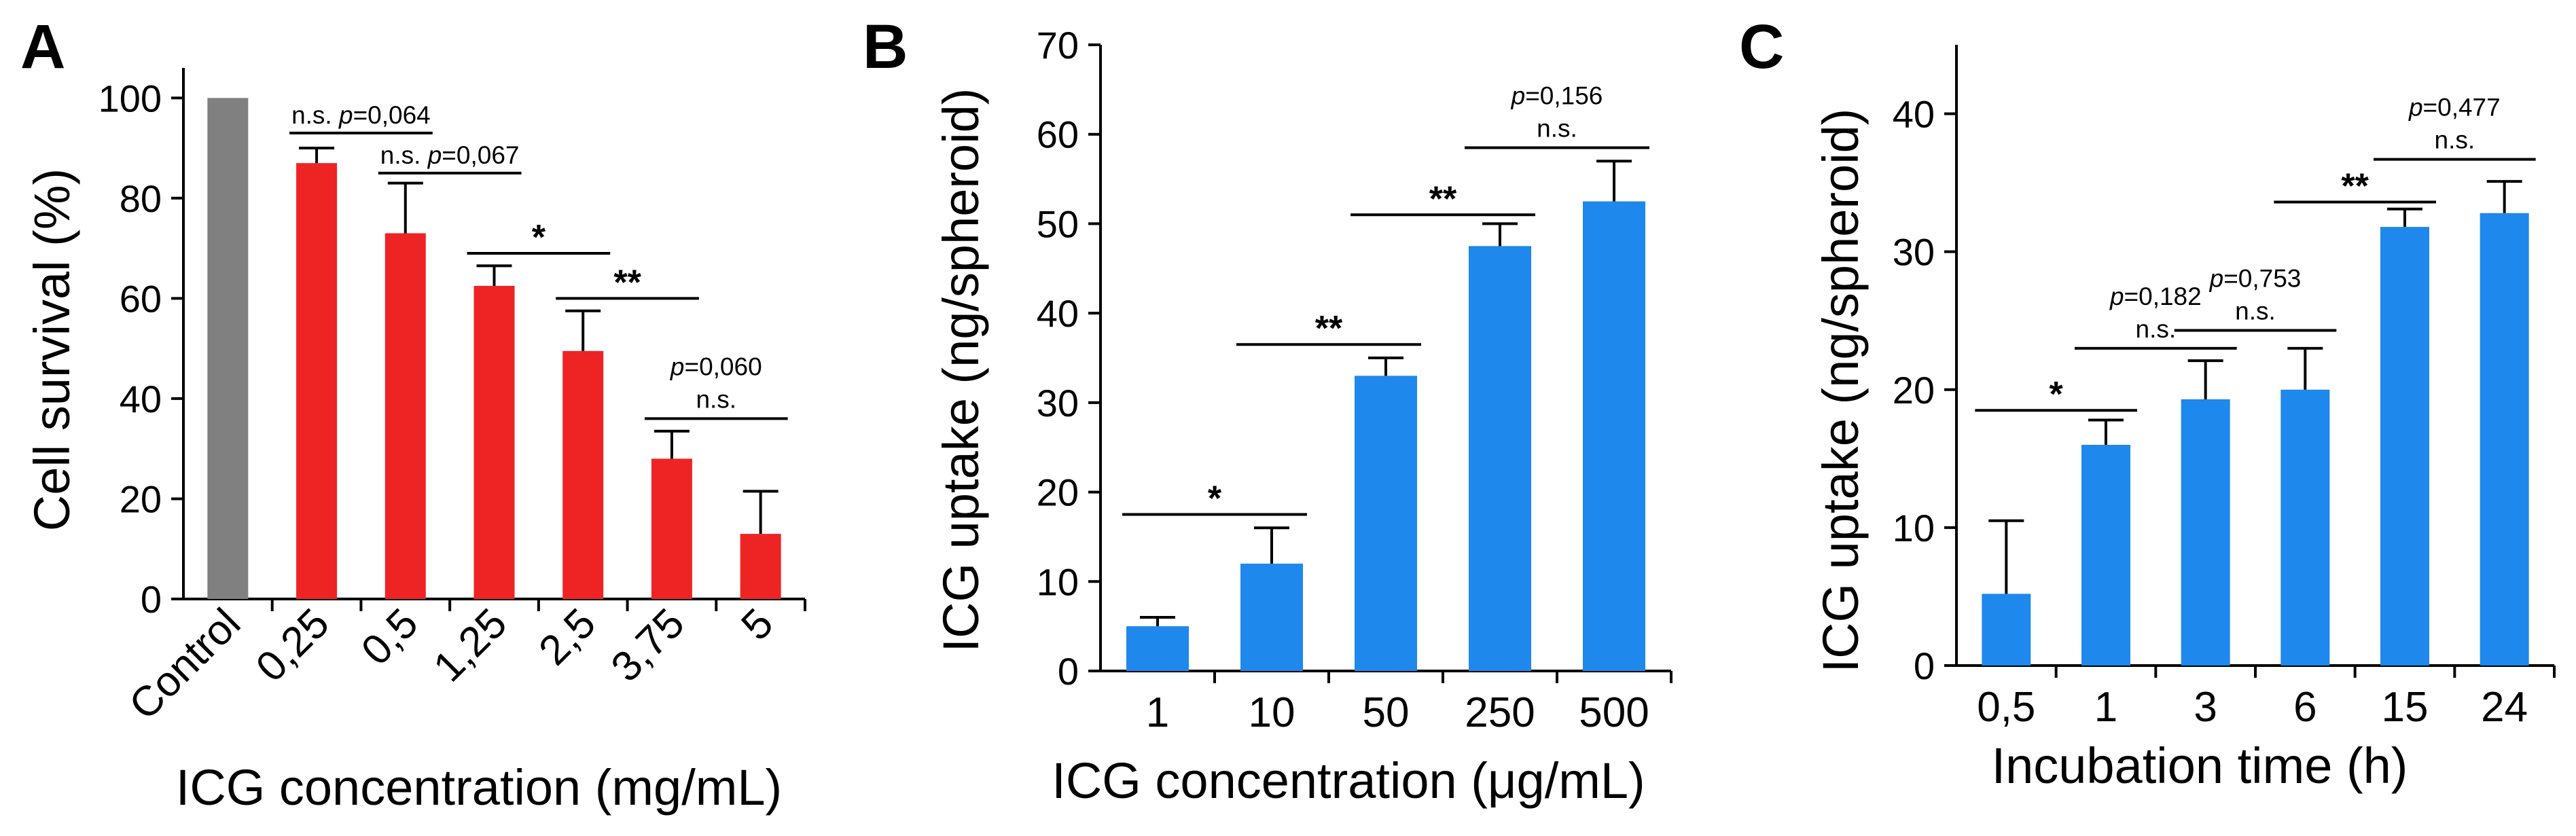 This screenshot has width=2576, height=836. What do you see at coordinates (479, 787) in the screenshot?
I see `panel-a-x-axis-title: ICG concentration (mg/mL)` at bounding box center [479, 787].